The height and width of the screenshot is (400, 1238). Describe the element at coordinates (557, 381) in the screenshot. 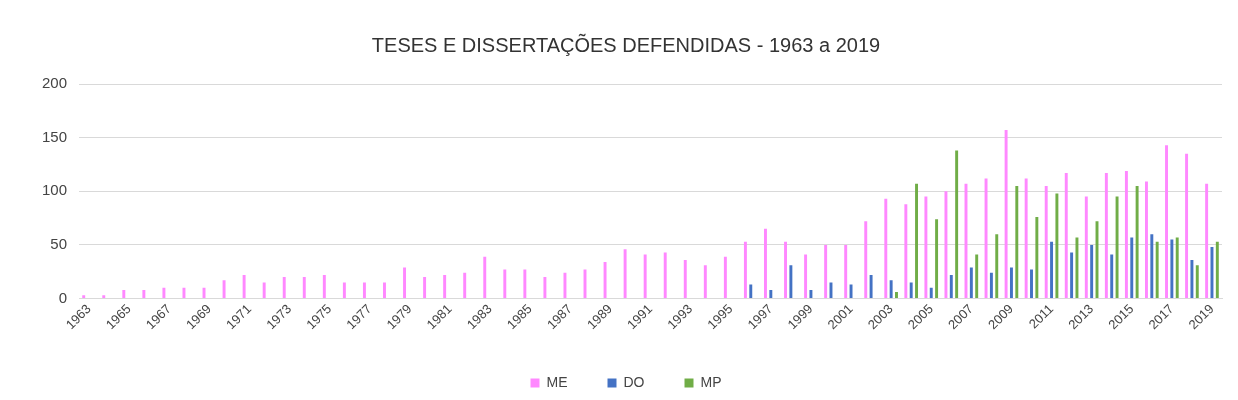

I see `legend-label: ME` at that location.